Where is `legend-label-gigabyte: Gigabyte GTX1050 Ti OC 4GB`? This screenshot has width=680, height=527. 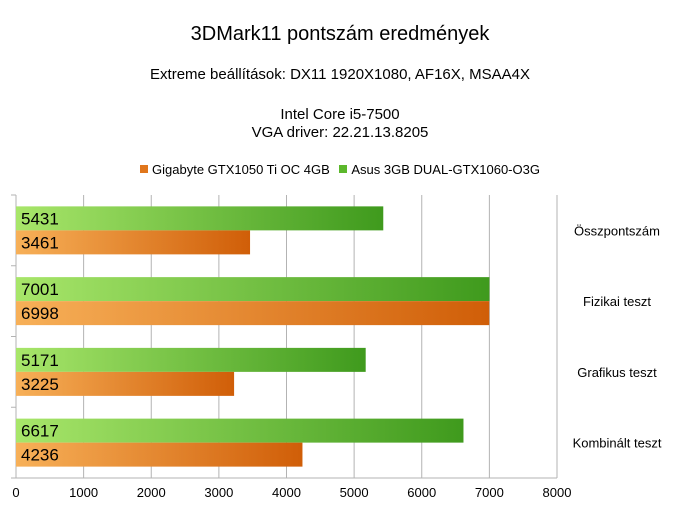
legend-label-gigabyte: Gigabyte GTX1050 Ti OC 4GB is located at coordinates (241, 169).